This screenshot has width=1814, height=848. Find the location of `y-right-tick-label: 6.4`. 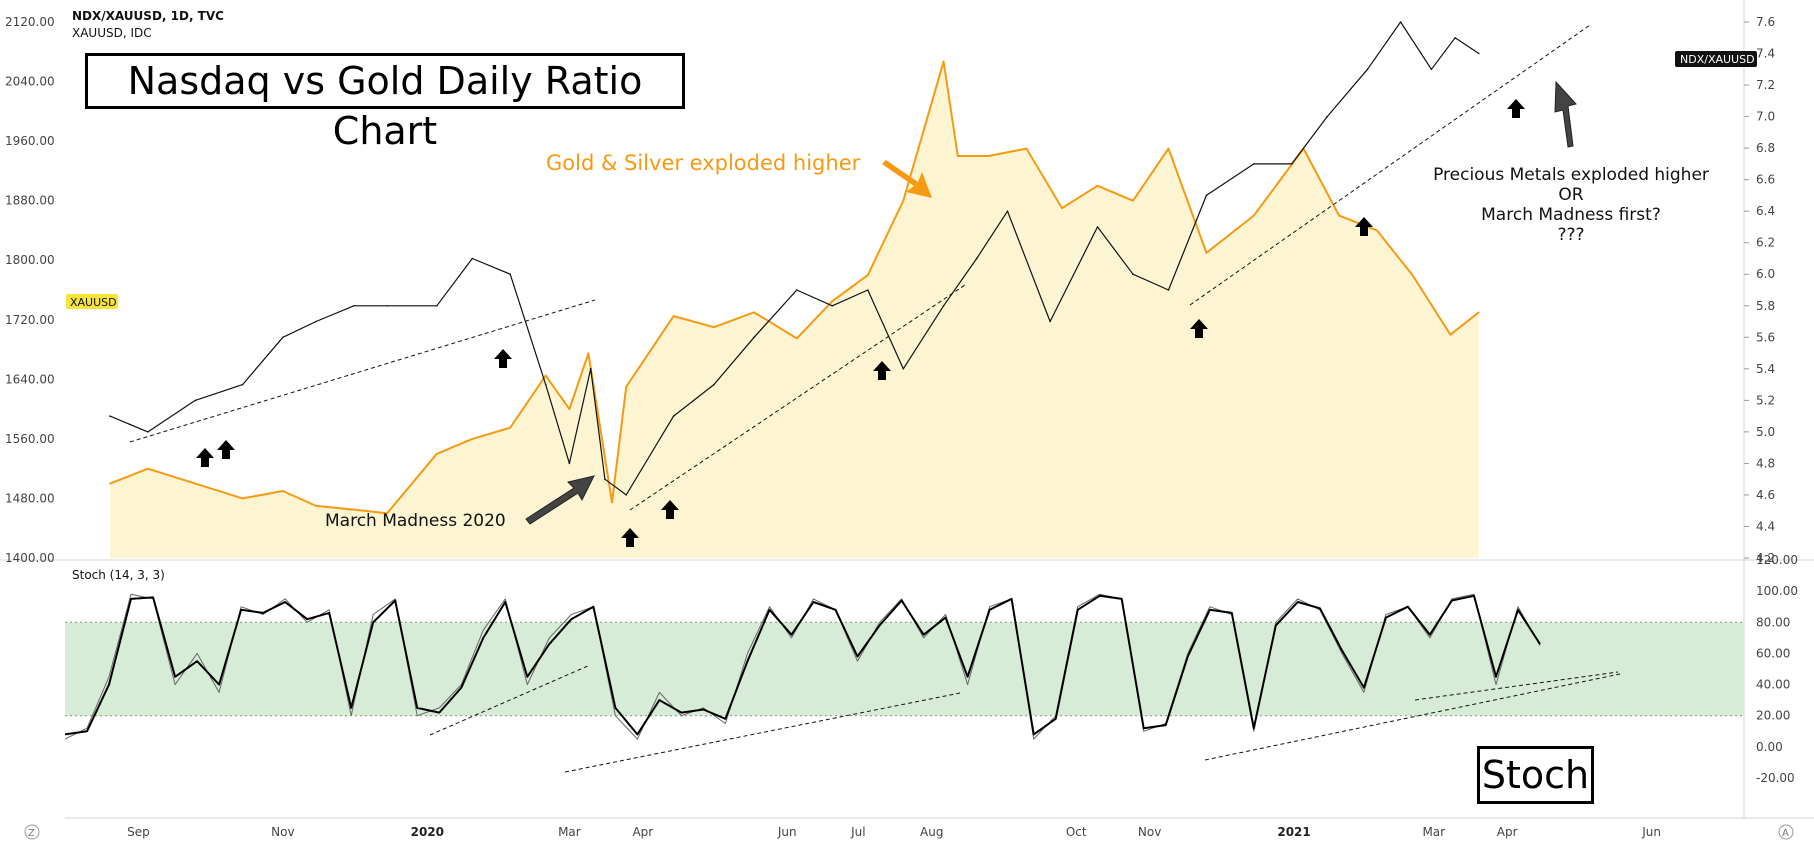

y-right-tick-label: 6.4 is located at coordinates (1765, 211).